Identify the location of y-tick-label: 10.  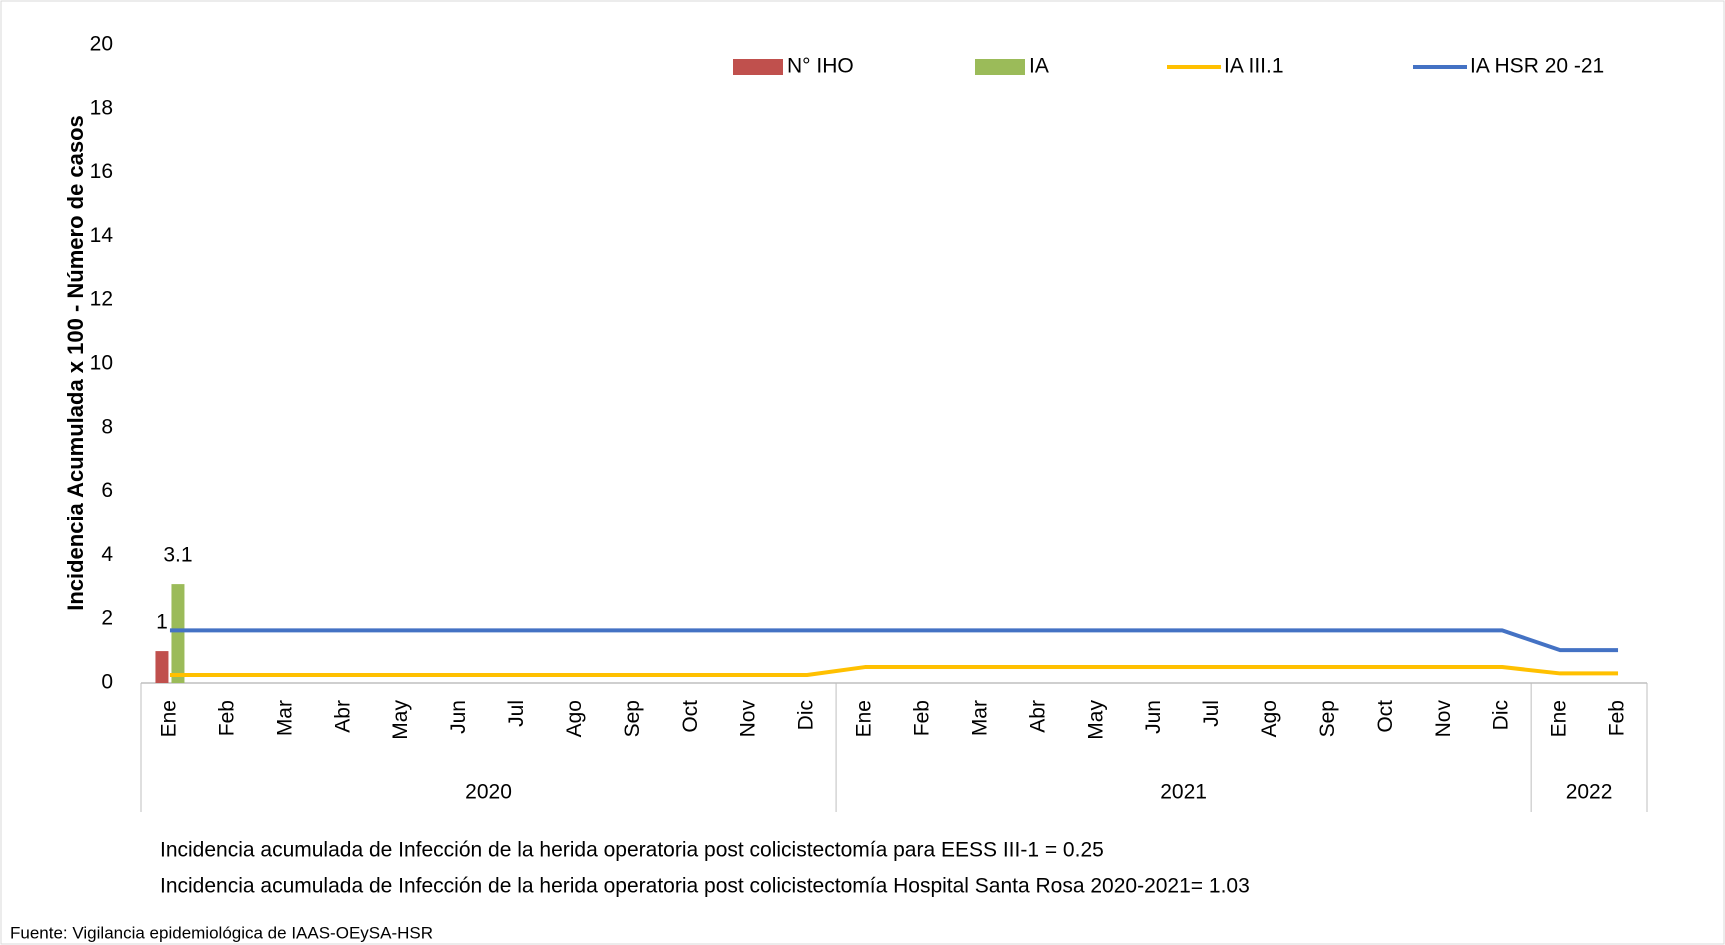
(101, 363).